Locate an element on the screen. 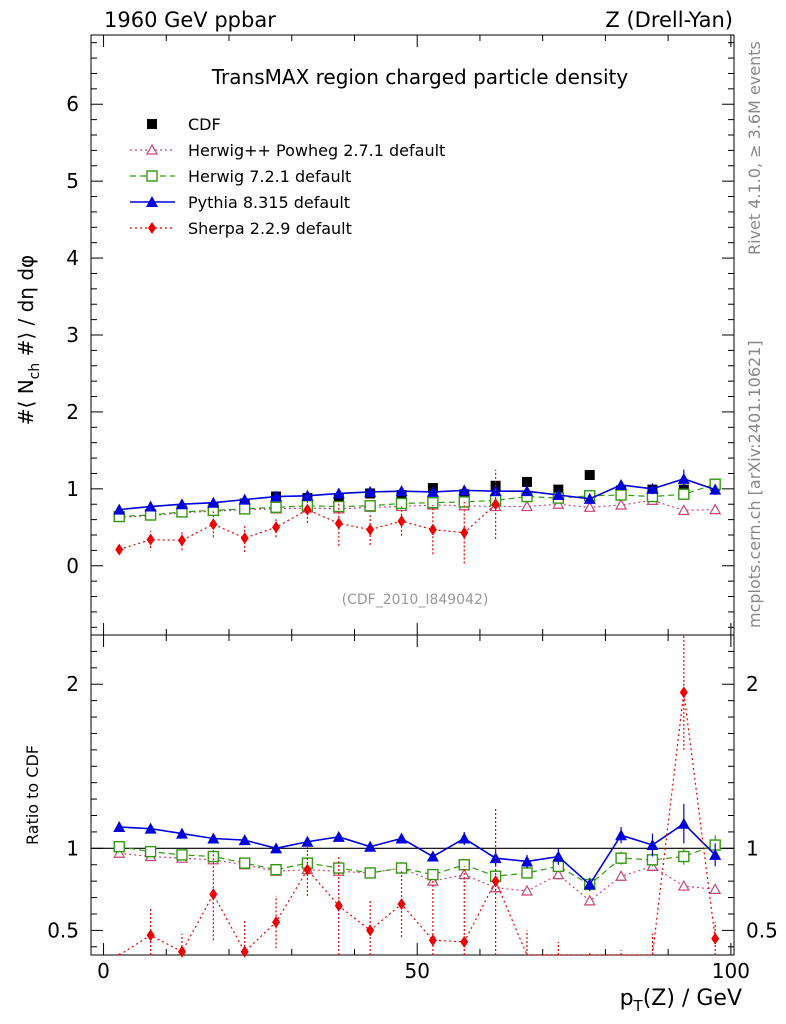 The image size is (786, 1024). series-sherpa is located at coordinates (307, 516).